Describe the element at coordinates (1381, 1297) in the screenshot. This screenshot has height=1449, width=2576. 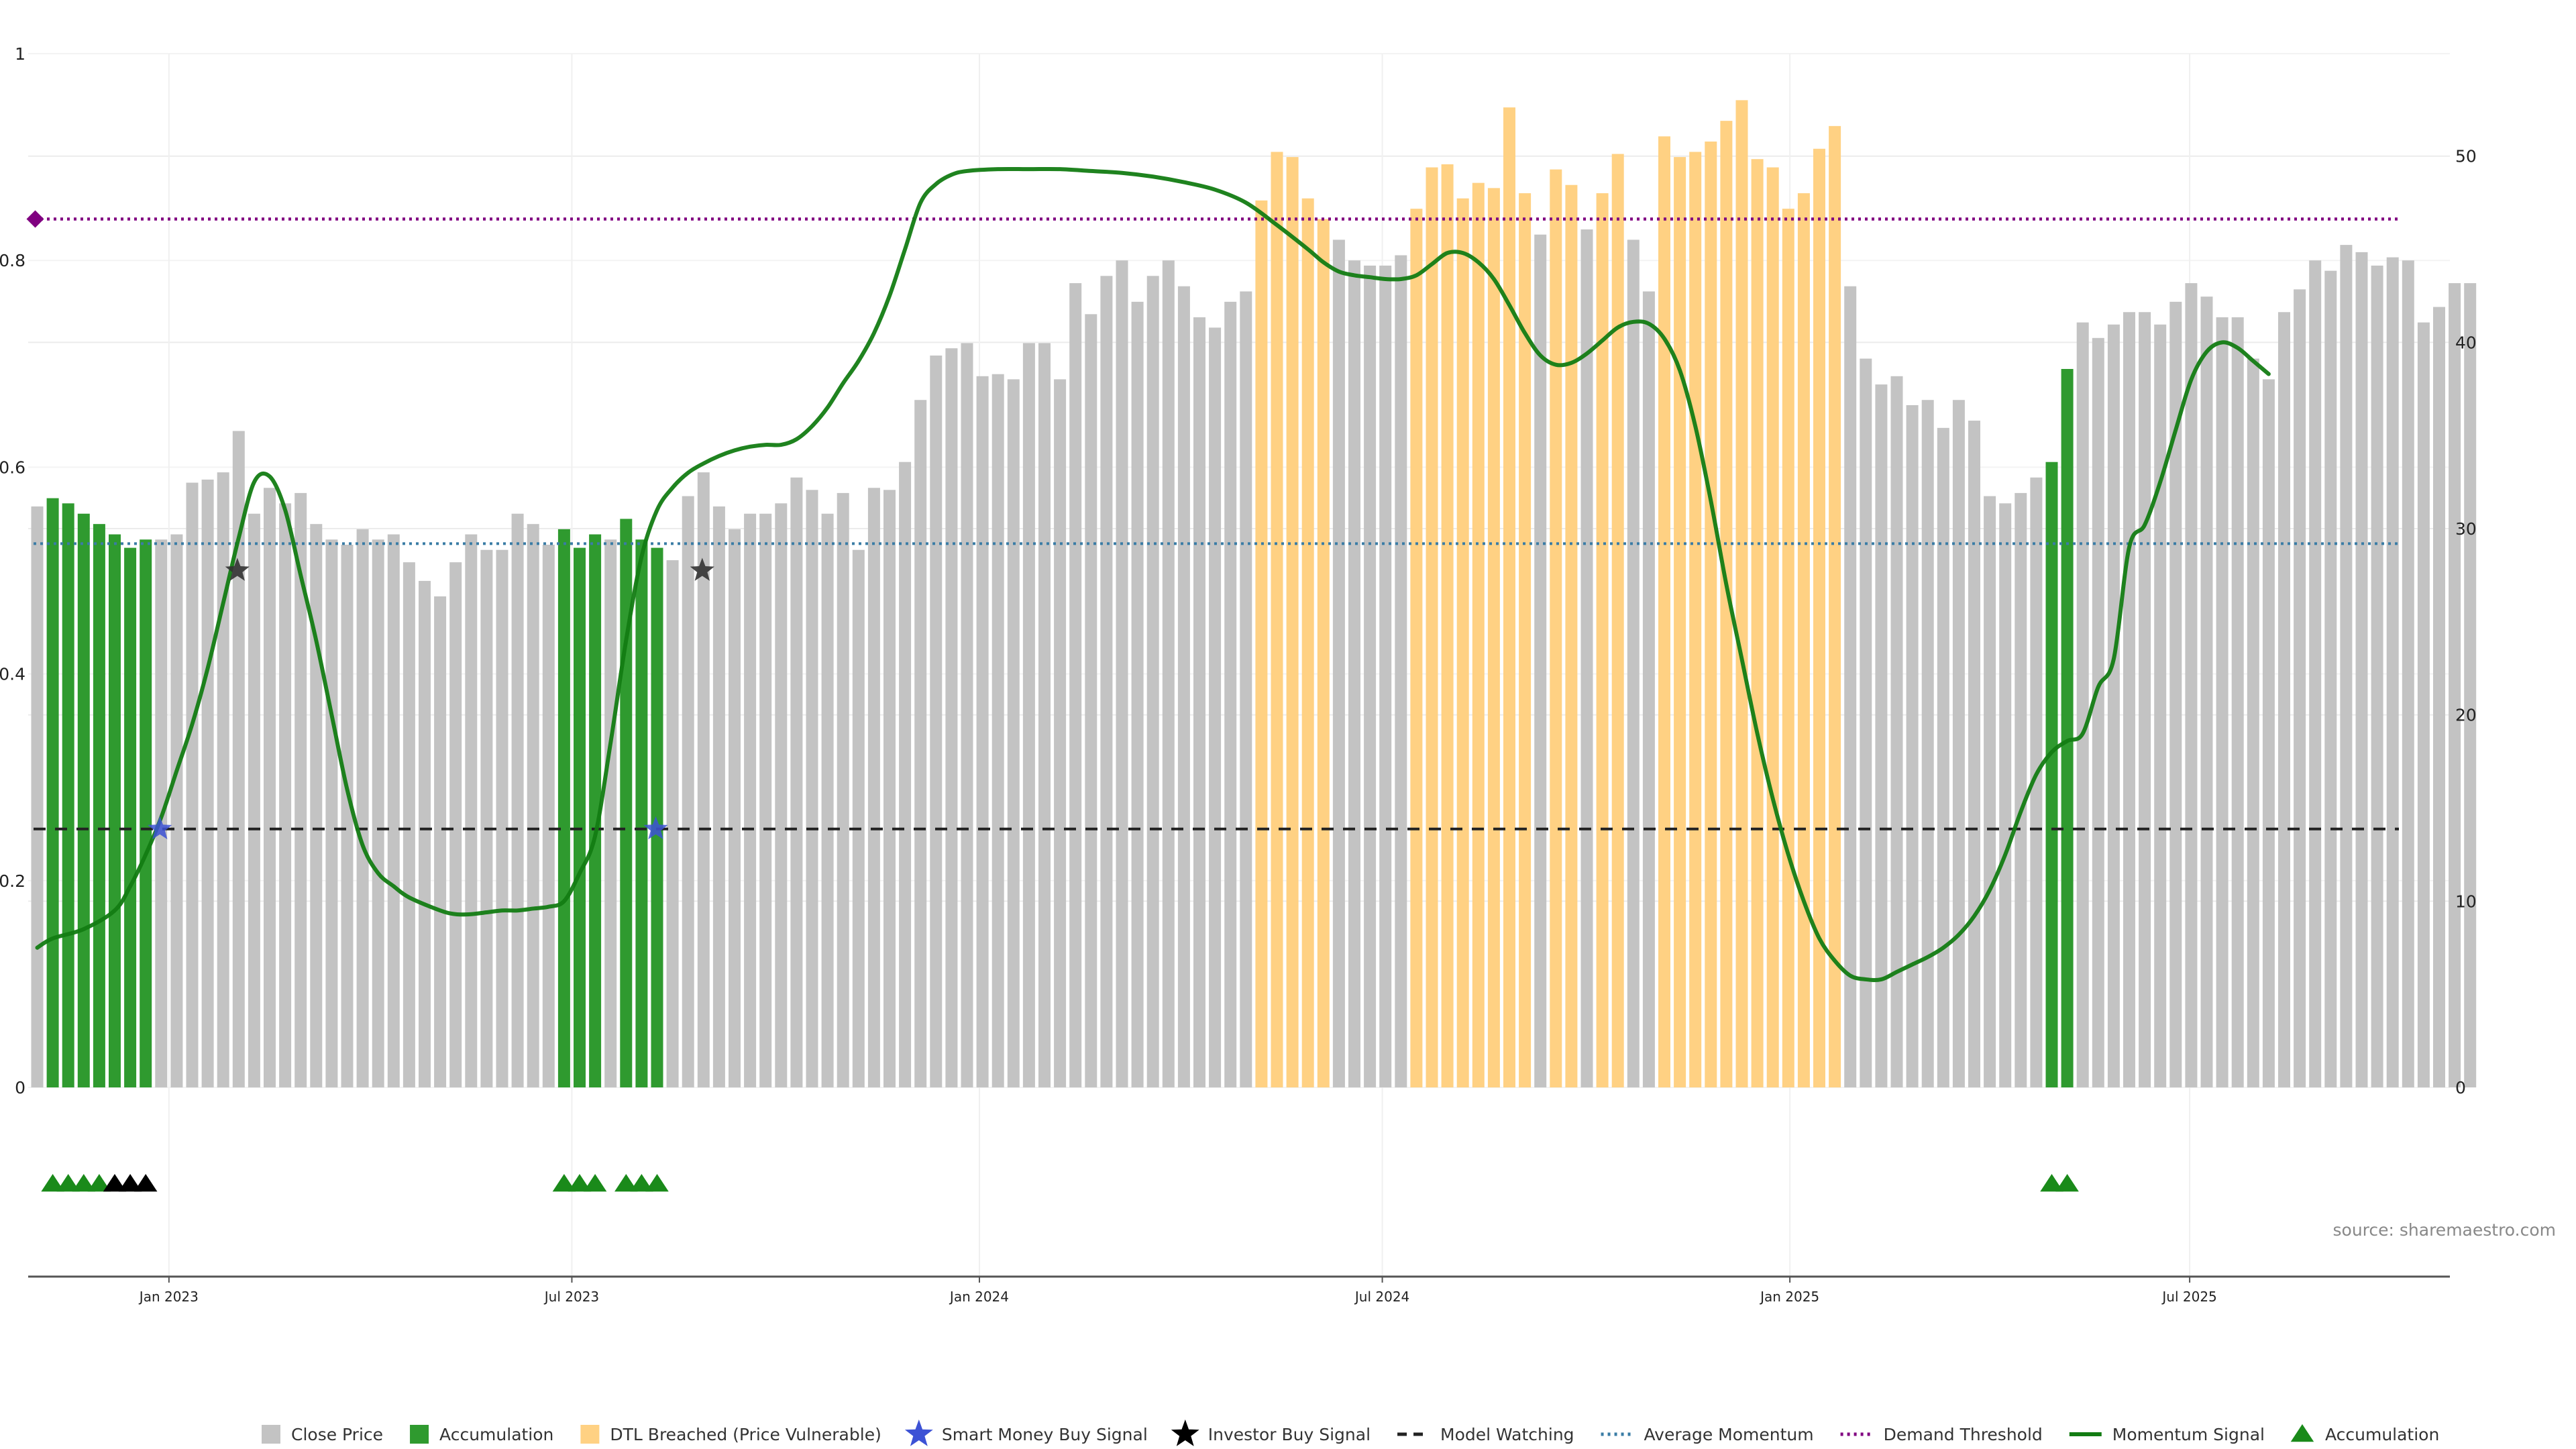
I see `x-axis-tick-label: Jul 2024` at that location.